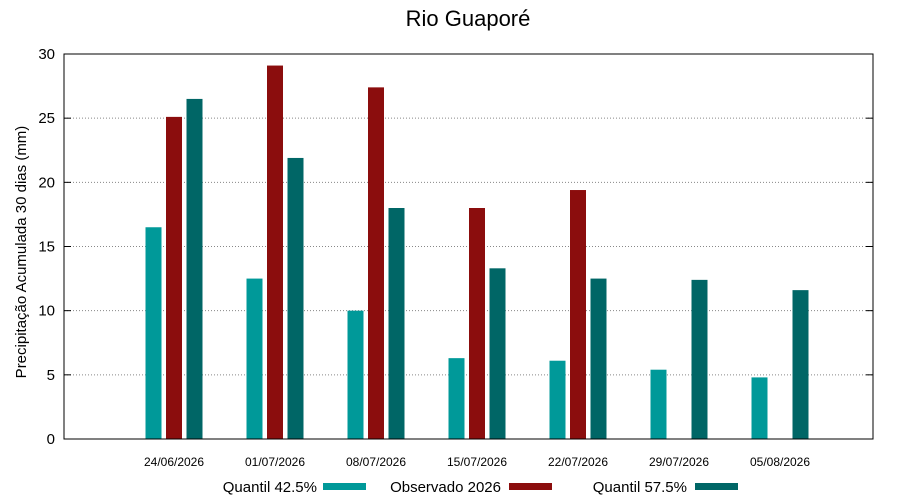 The width and height of the screenshot is (900, 500). Describe the element at coordinates (46, 247) in the screenshot. I see `y-tick-label: 15` at that location.